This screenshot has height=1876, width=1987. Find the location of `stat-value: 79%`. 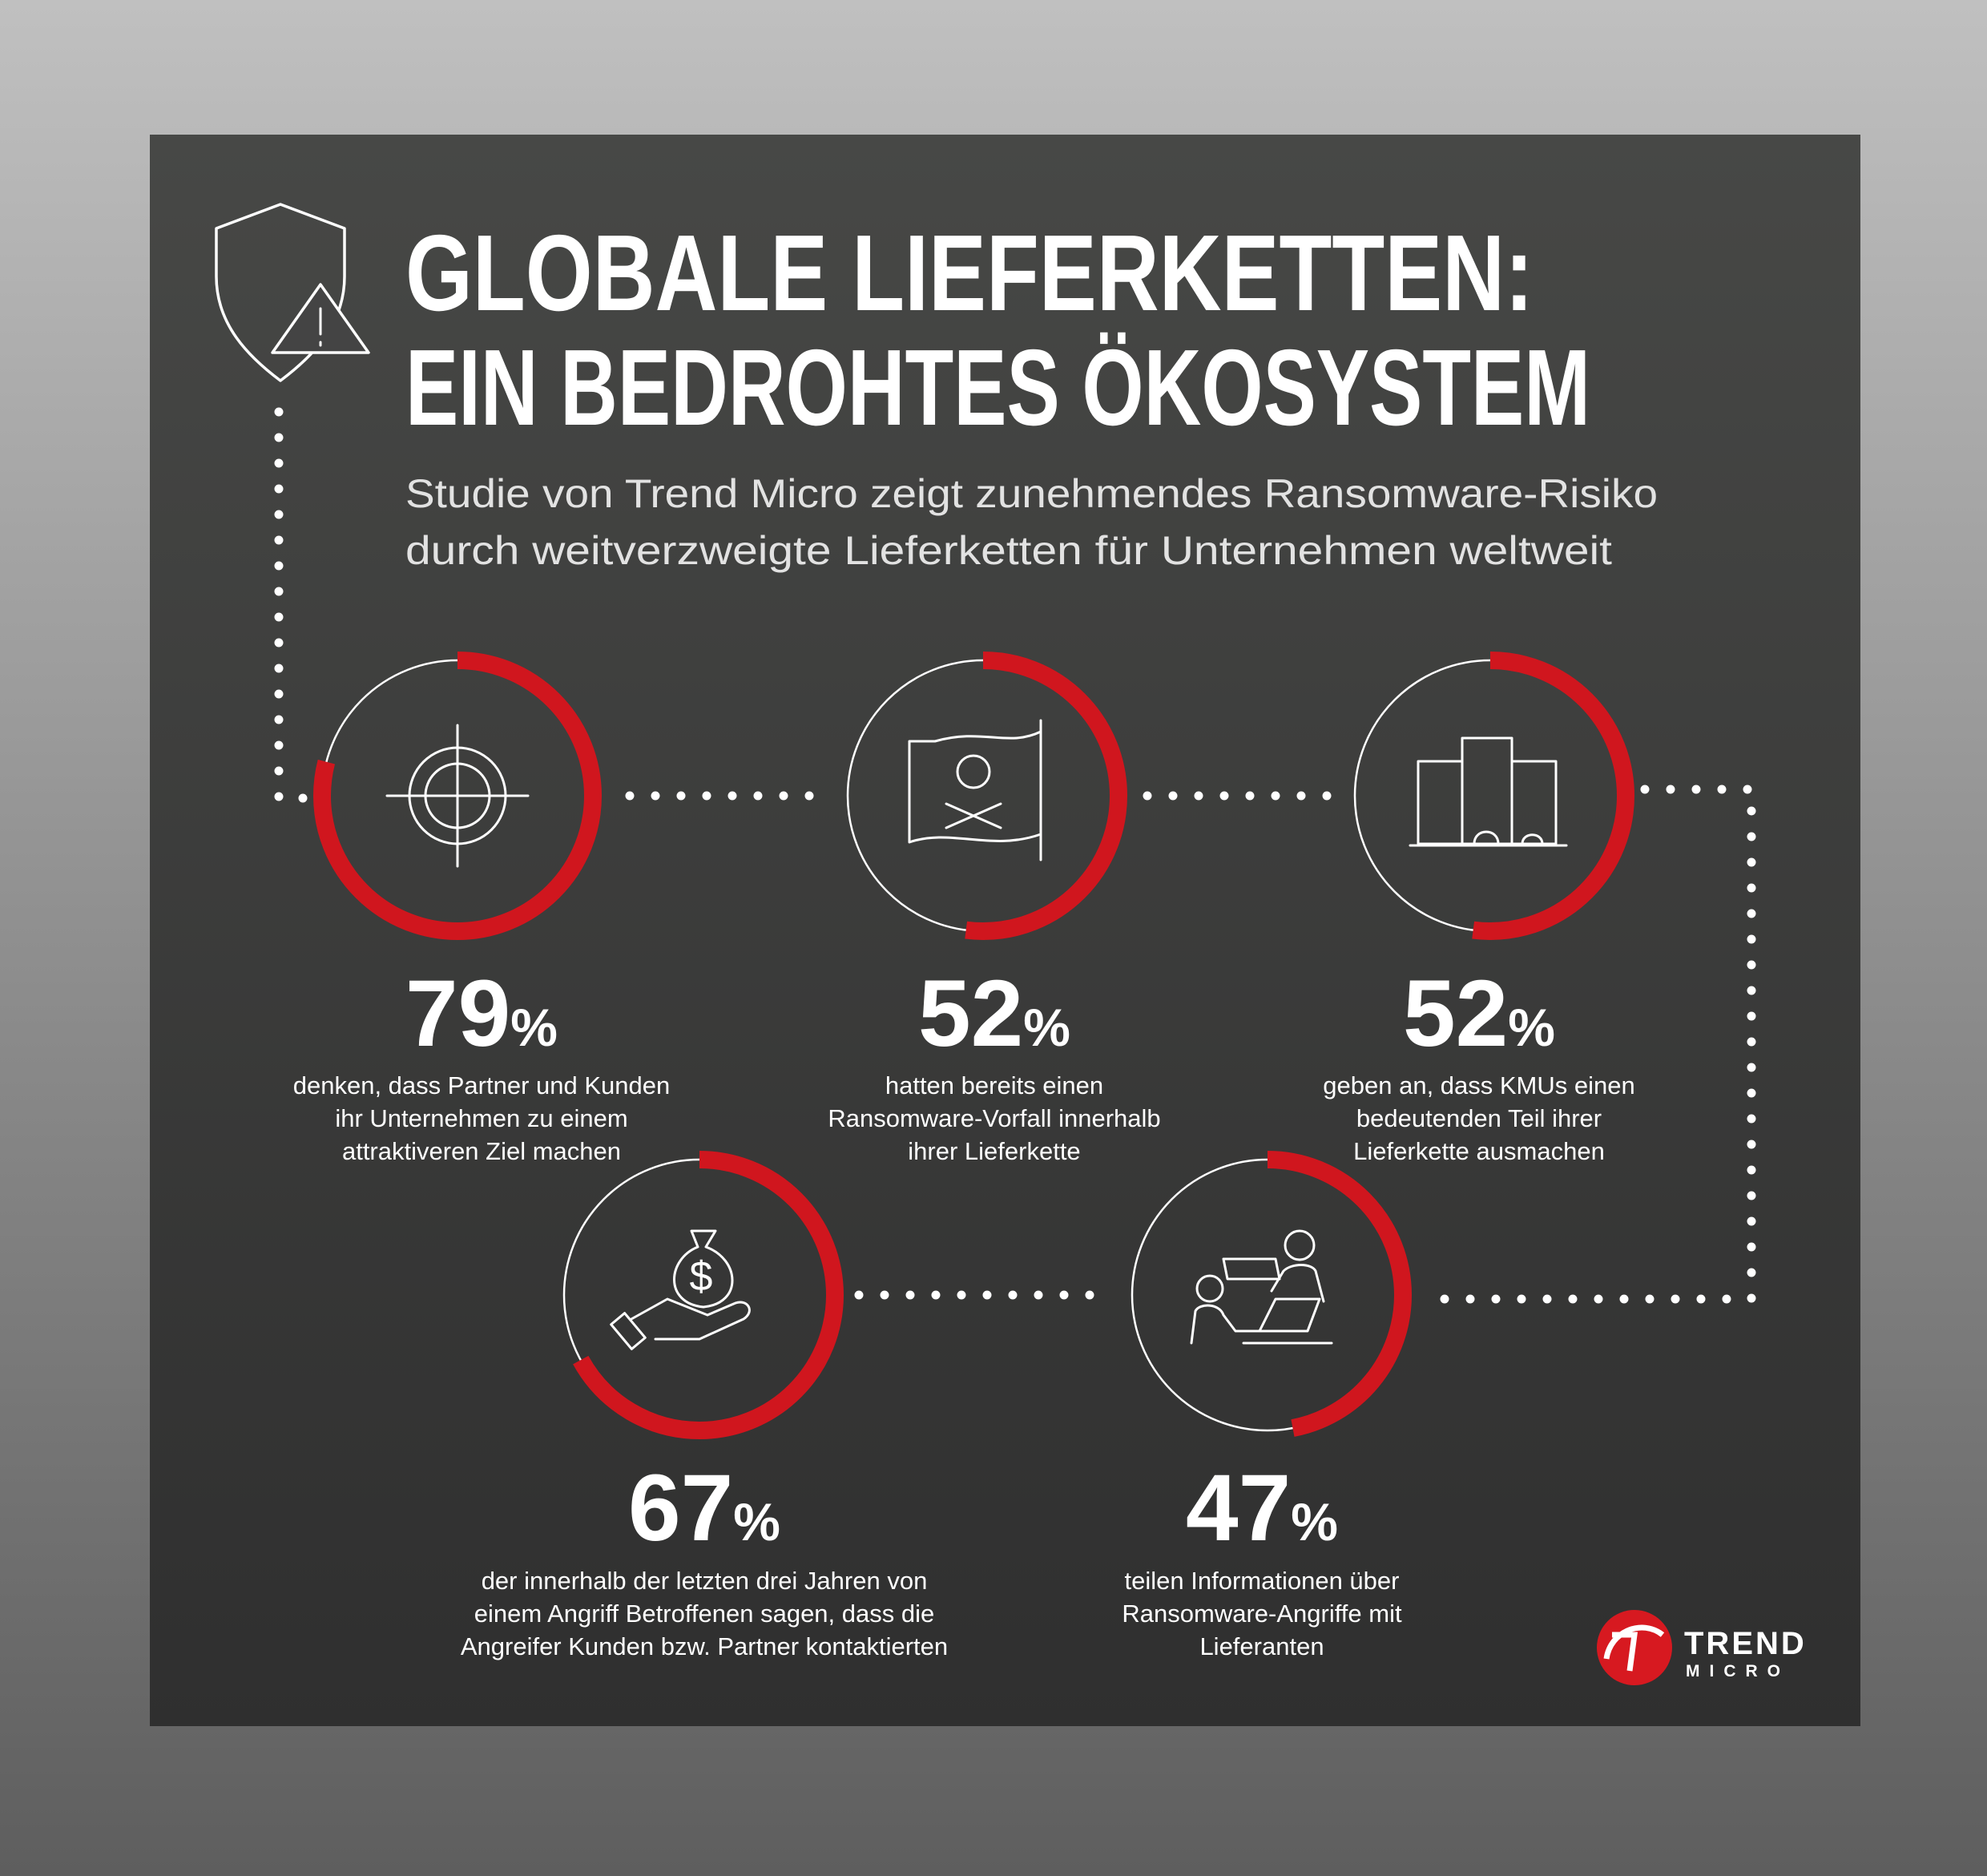

stat-value: 79% is located at coordinates (482, 1014).